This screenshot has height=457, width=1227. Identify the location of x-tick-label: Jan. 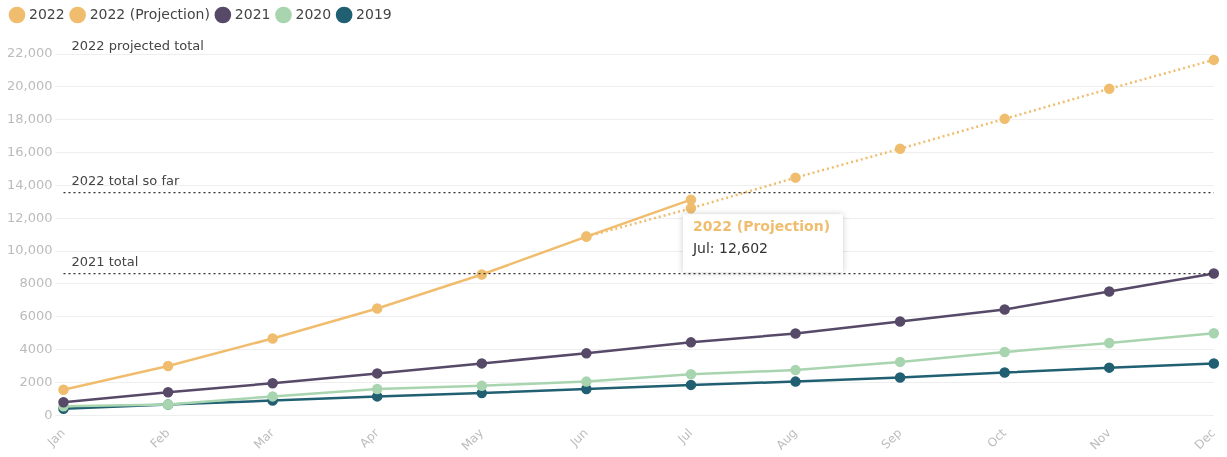
(56, 437).